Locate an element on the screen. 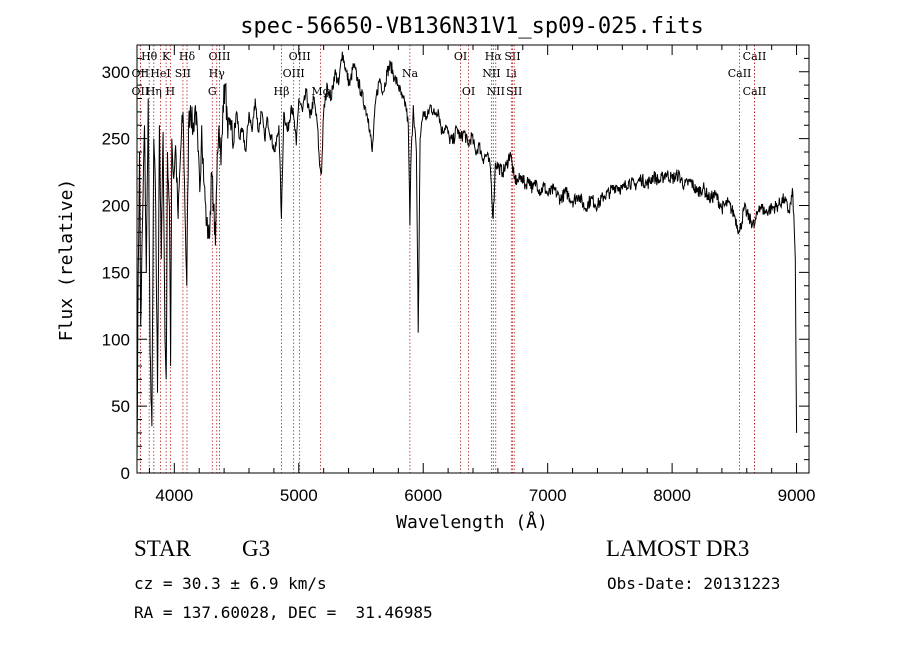 This screenshot has height=649, width=900. y-axis-label: Flux (relative) is located at coordinates (66, 260).